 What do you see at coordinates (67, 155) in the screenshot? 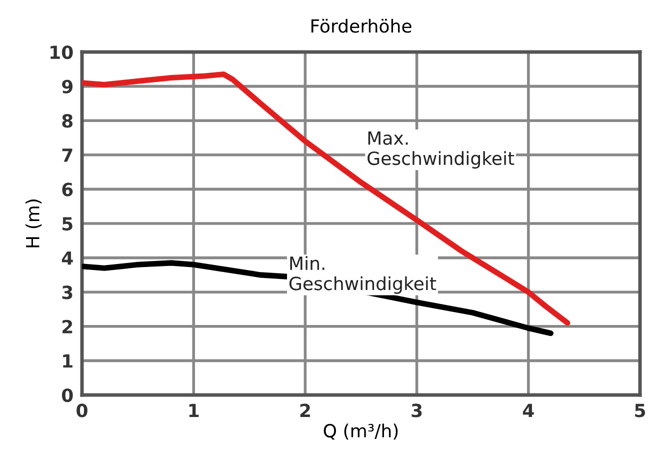
I see `y-tick-label: 7` at bounding box center [67, 155].